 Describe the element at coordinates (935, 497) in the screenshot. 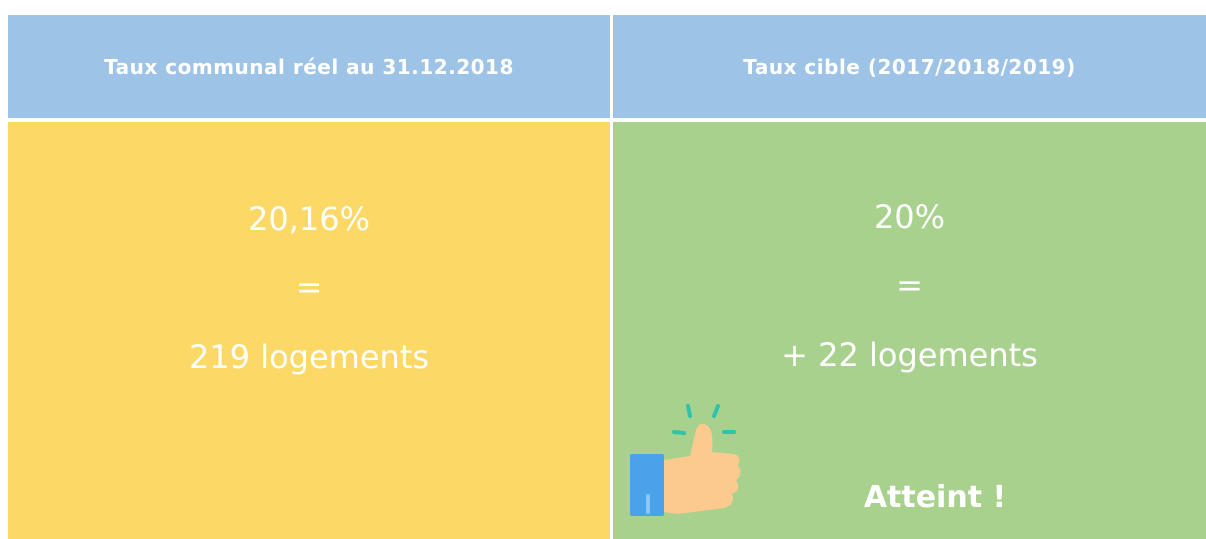

I see `status-label: Atteint !` at that location.